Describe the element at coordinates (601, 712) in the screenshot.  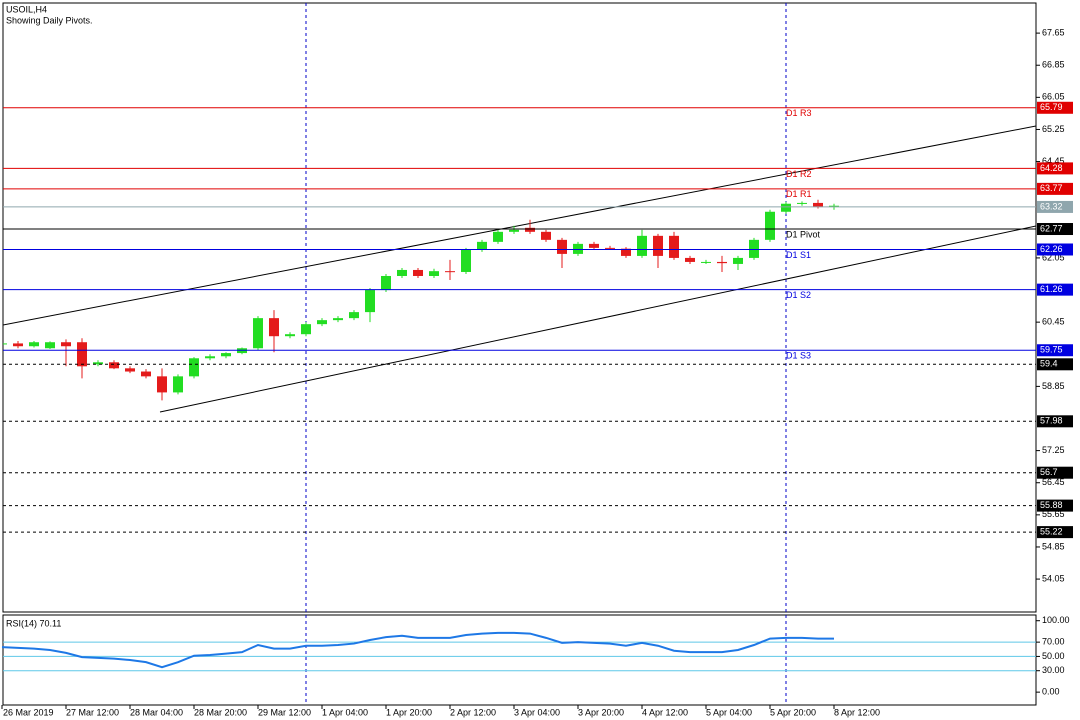
I see `x-tick-label: 3 Apr 20:00` at that location.